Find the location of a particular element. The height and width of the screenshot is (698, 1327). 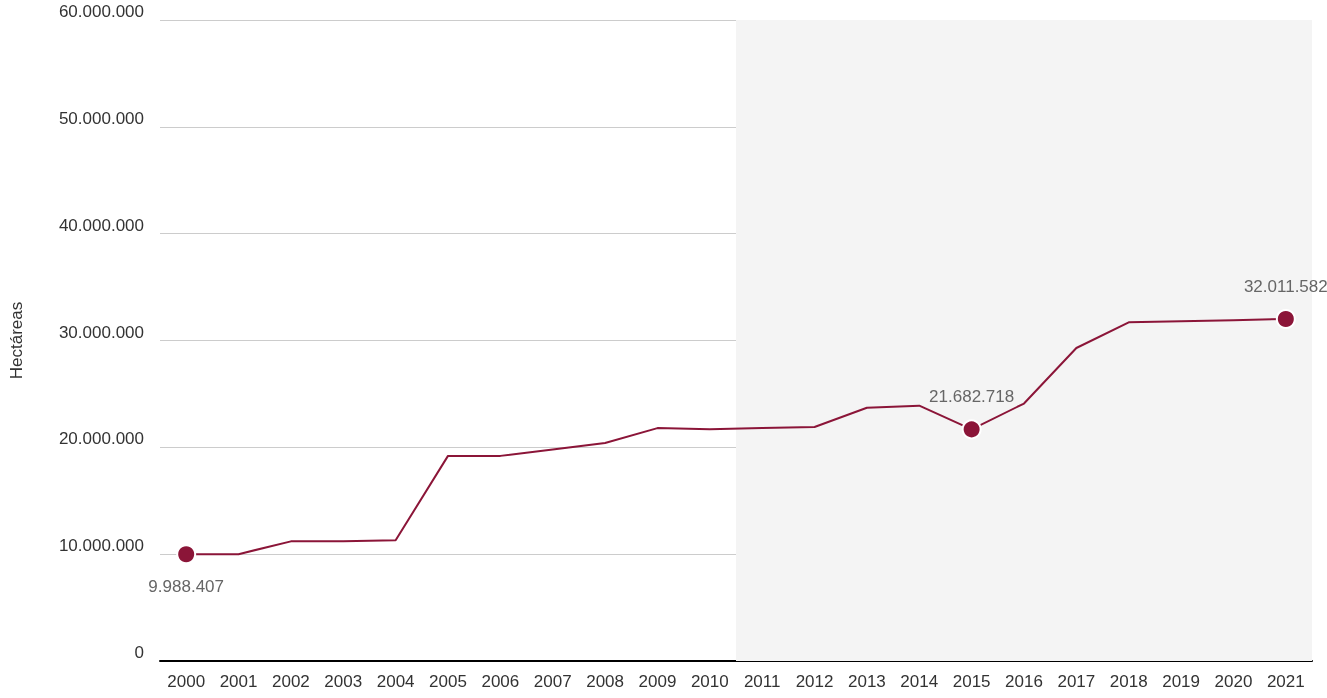

x-tick-label: 2013 is located at coordinates (867, 681).